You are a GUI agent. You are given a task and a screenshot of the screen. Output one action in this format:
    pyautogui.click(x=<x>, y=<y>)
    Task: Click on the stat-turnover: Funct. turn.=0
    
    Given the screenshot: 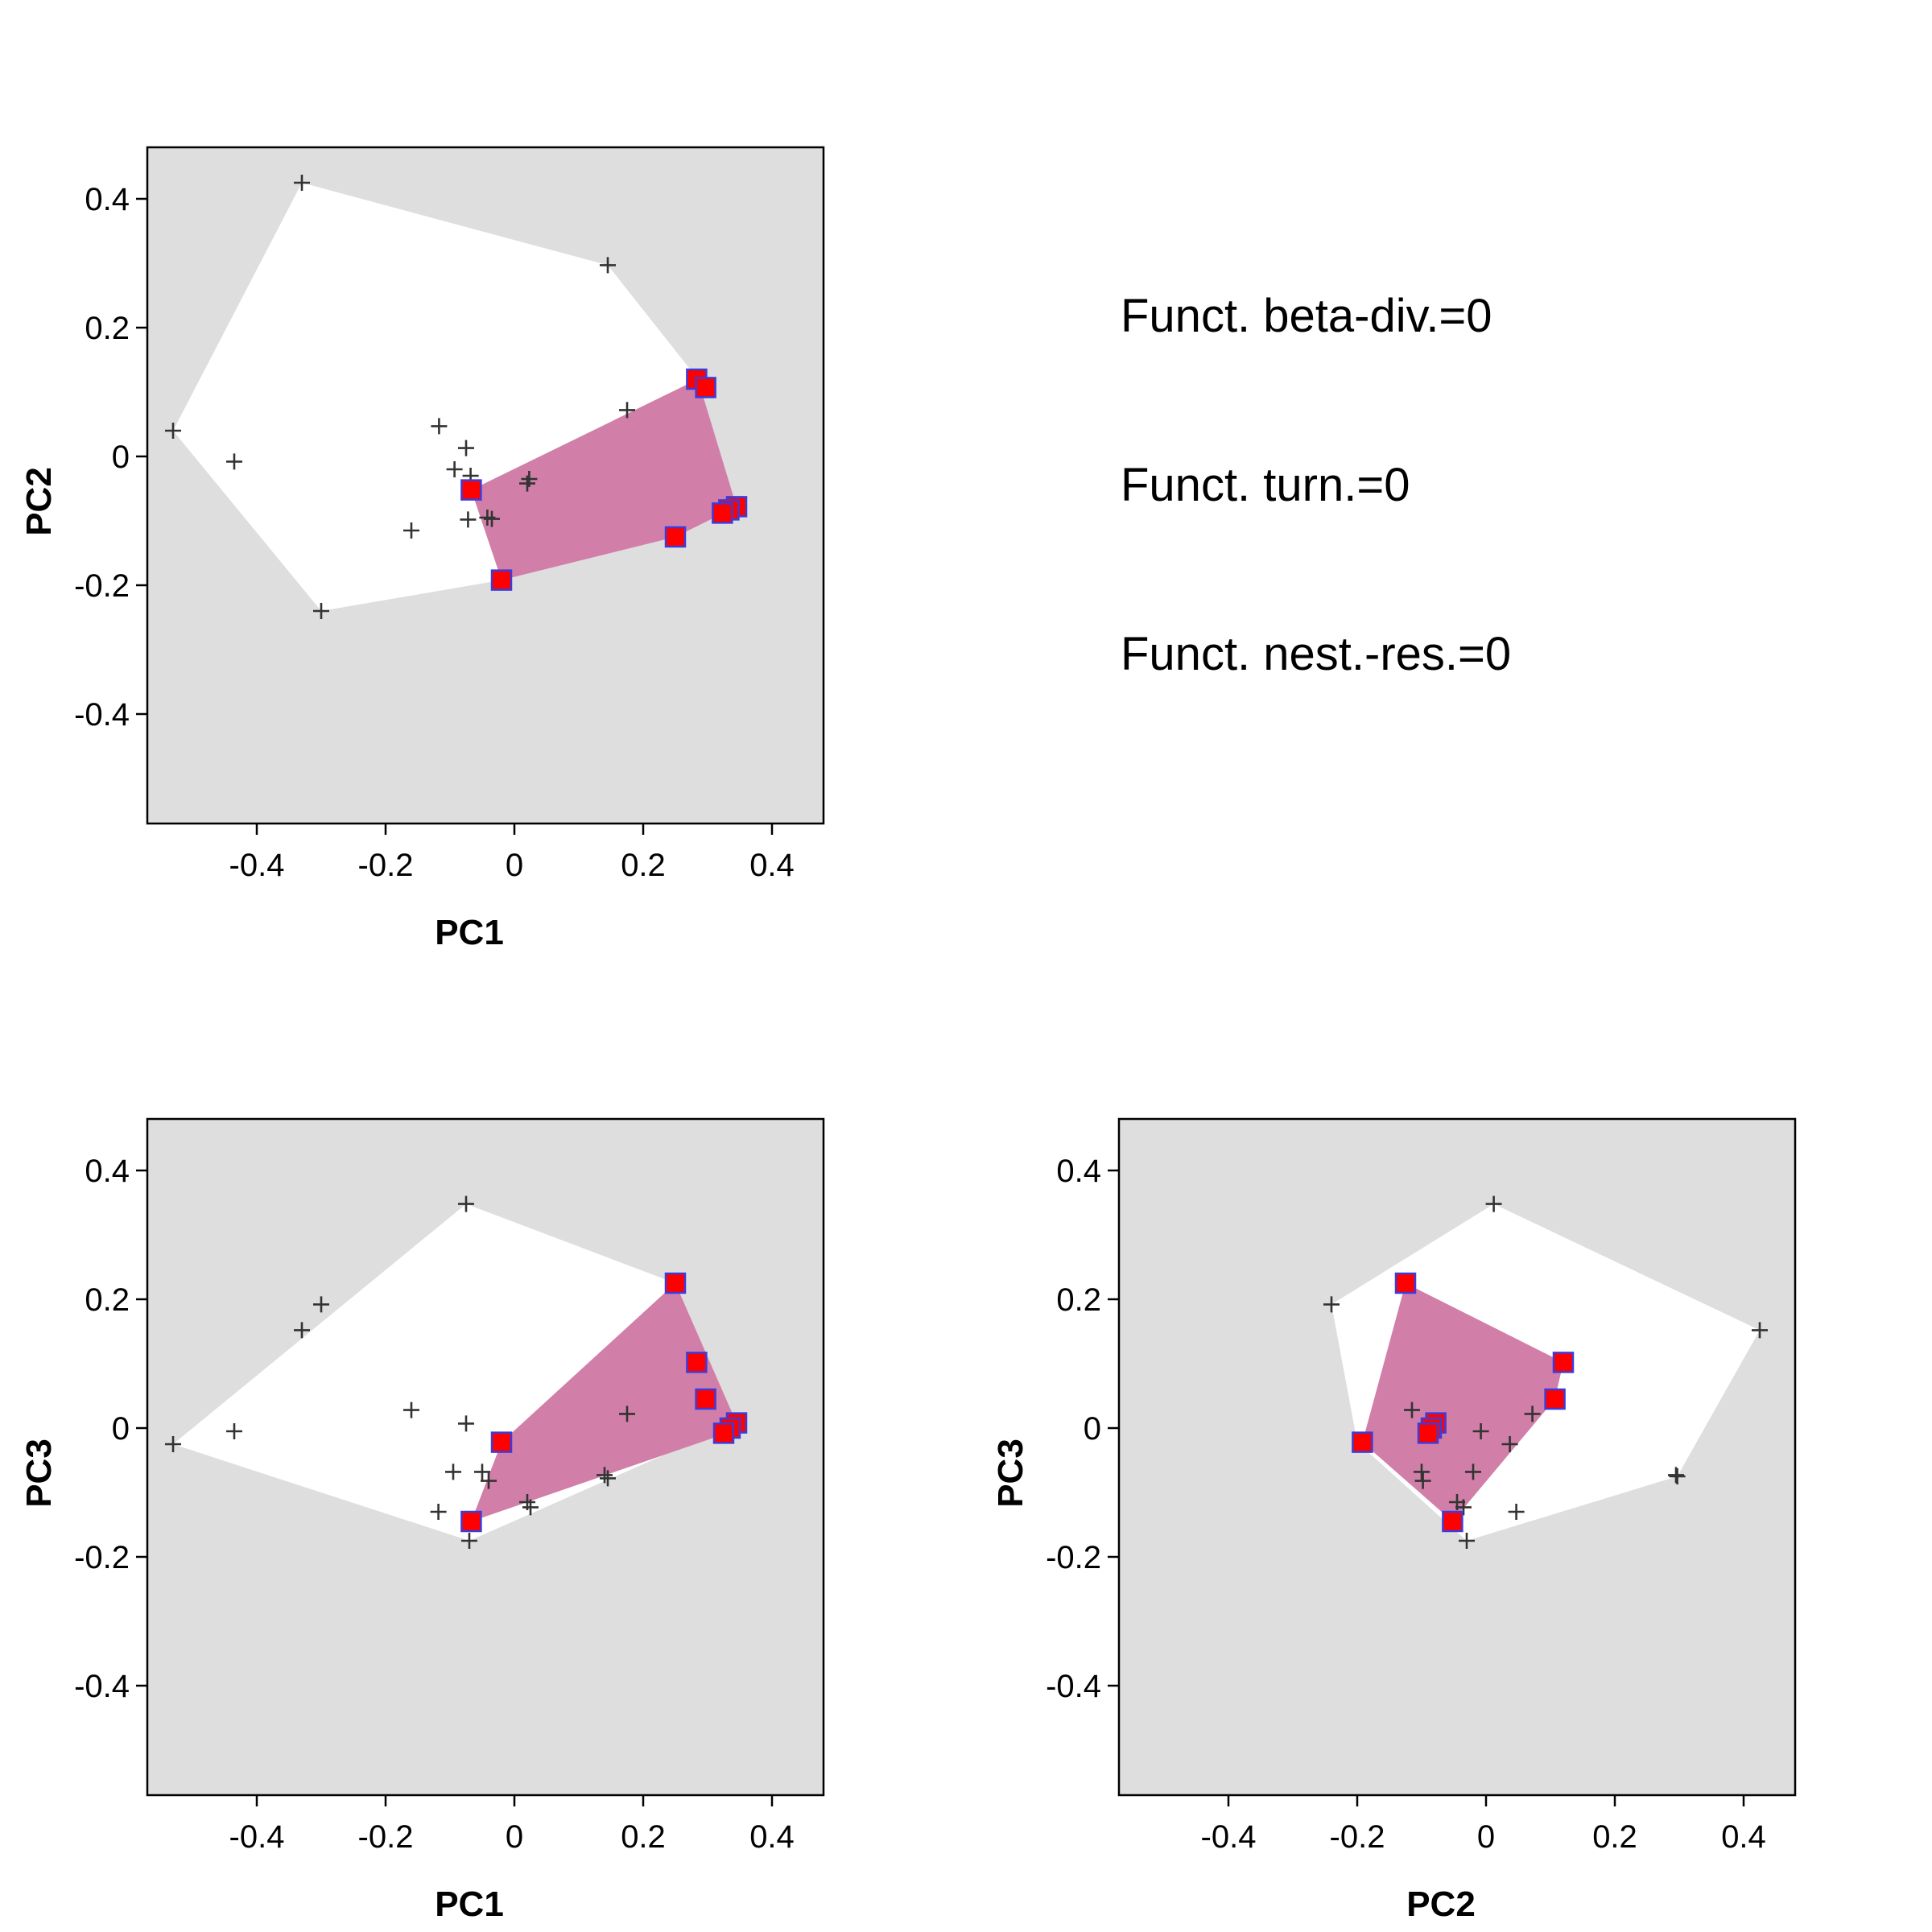 What is the action you would take?
    pyautogui.click(x=1265, y=485)
    